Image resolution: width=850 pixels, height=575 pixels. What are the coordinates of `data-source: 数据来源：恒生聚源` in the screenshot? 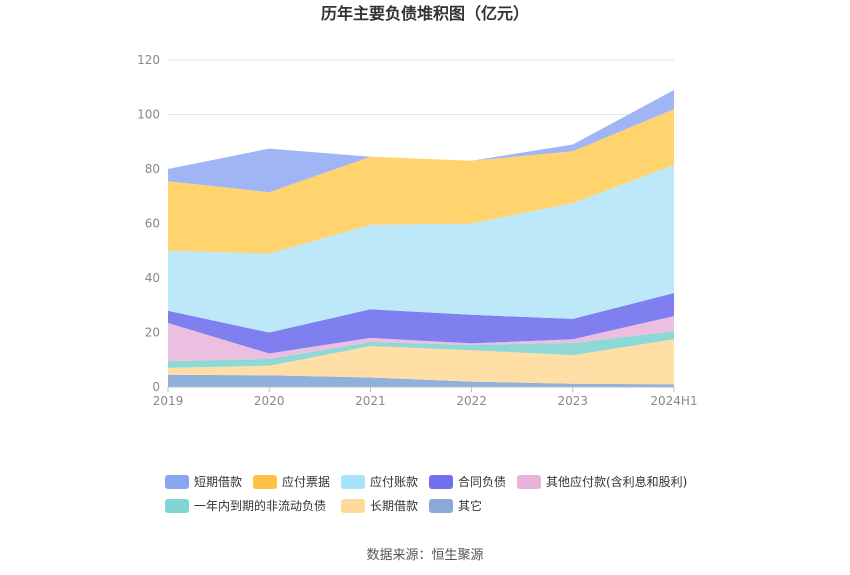 It's located at (424, 555).